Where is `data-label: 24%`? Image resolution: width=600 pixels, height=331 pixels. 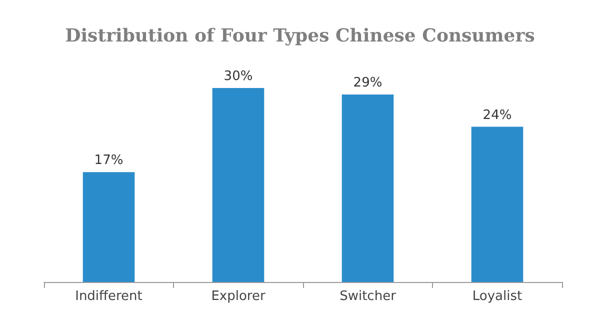
data-label: 24% is located at coordinates (497, 115).